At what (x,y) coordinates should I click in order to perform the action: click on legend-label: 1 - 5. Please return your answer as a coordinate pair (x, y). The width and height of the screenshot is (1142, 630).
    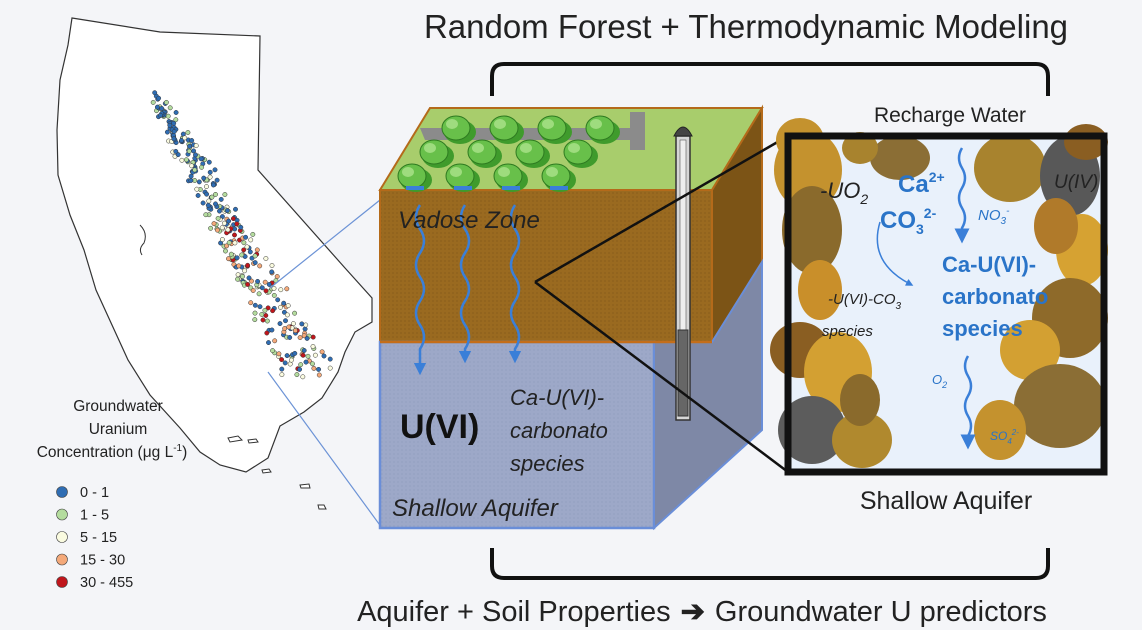
    Looking at the image, I should click on (94, 516).